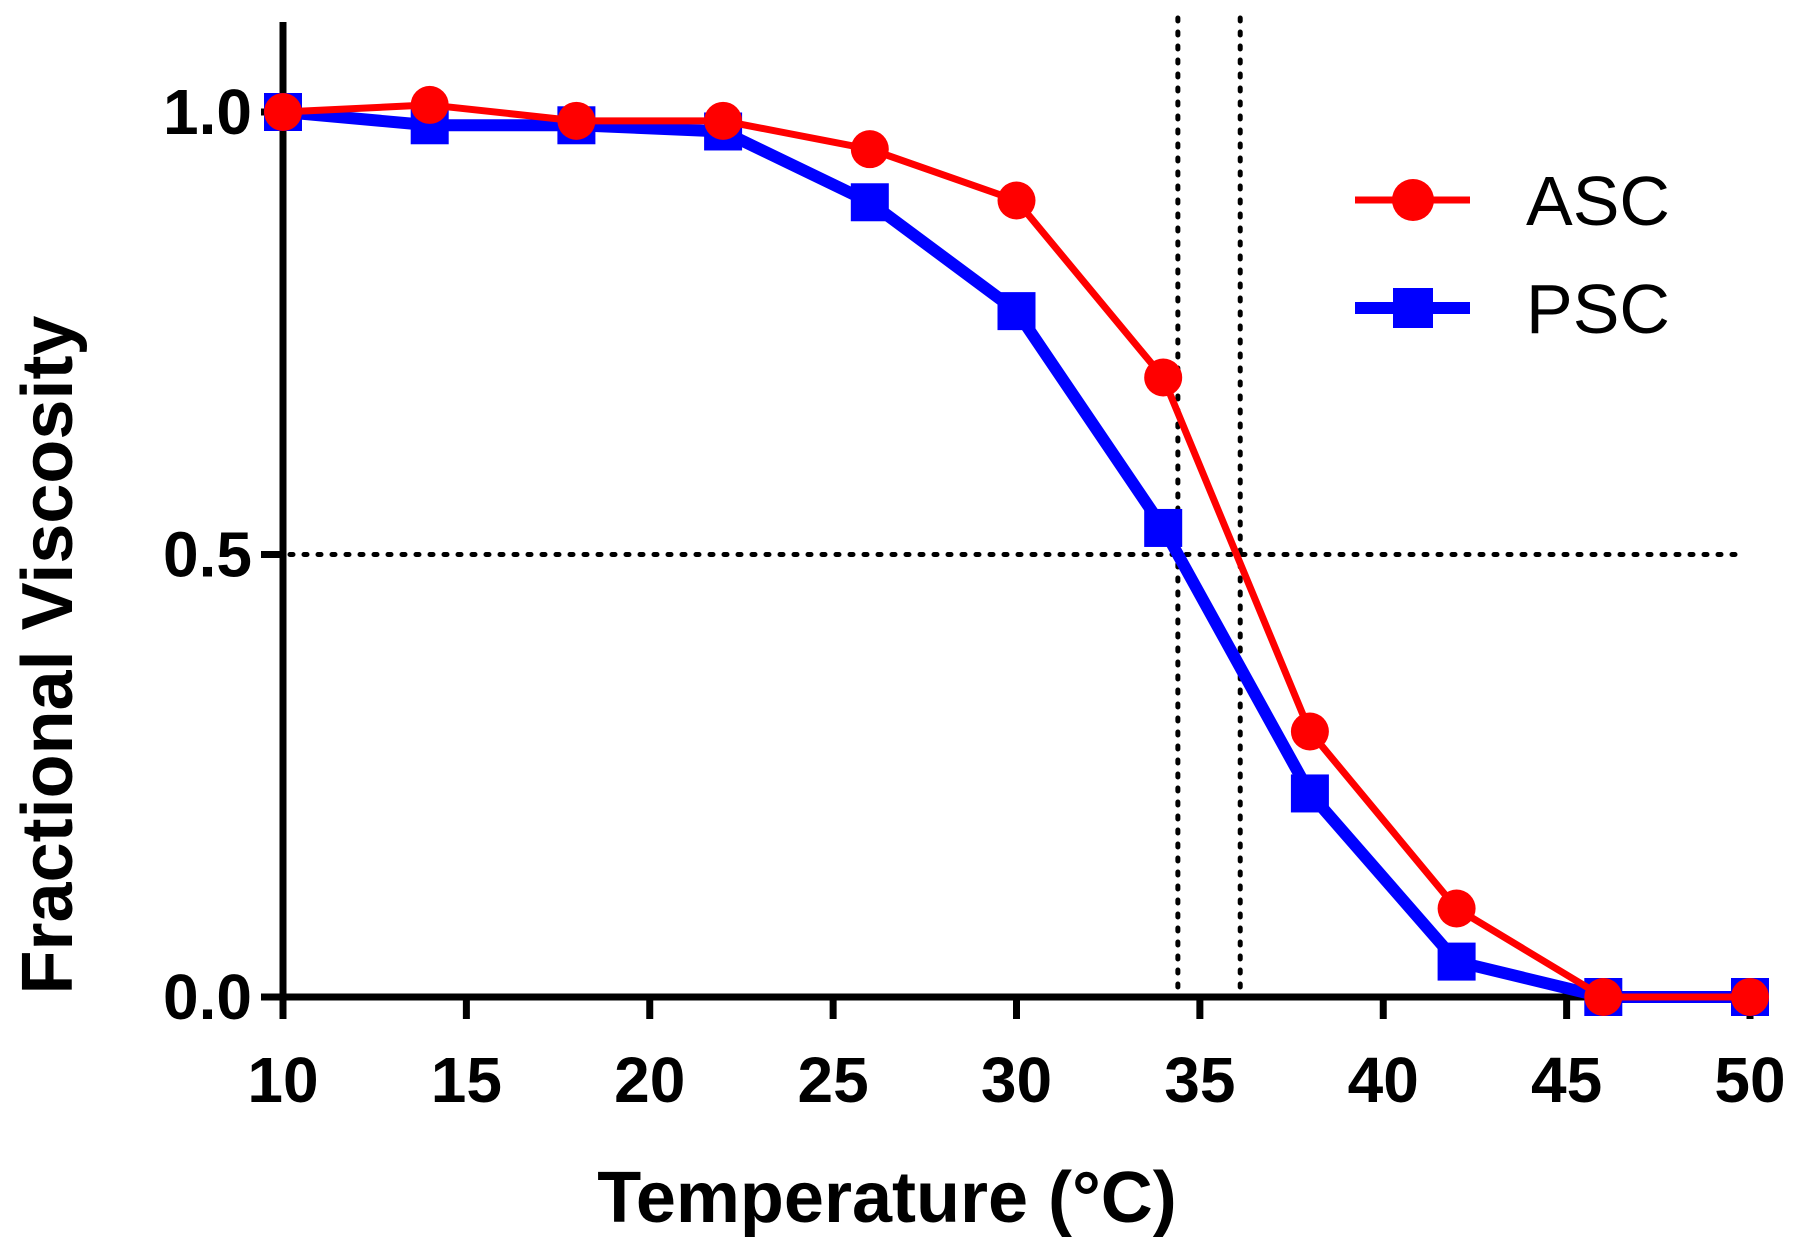 The height and width of the screenshot is (1254, 1801). What do you see at coordinates (1016, 1080) in the screenshot?
I see `x-tick-label: 30` at bounding box center [1016, 1080].